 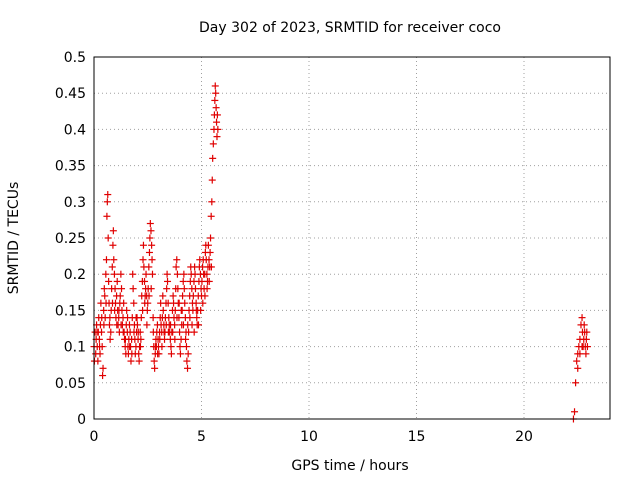 I want to click on y-tick-label: 0.1, so click(x=75, y=348).